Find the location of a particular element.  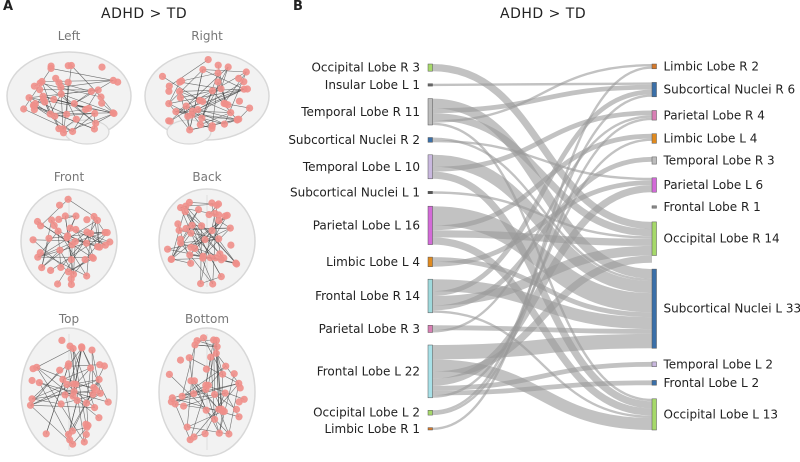

sankey-node-label-right: Occipital Lobe R 14 is located at coordinates (722, 239).